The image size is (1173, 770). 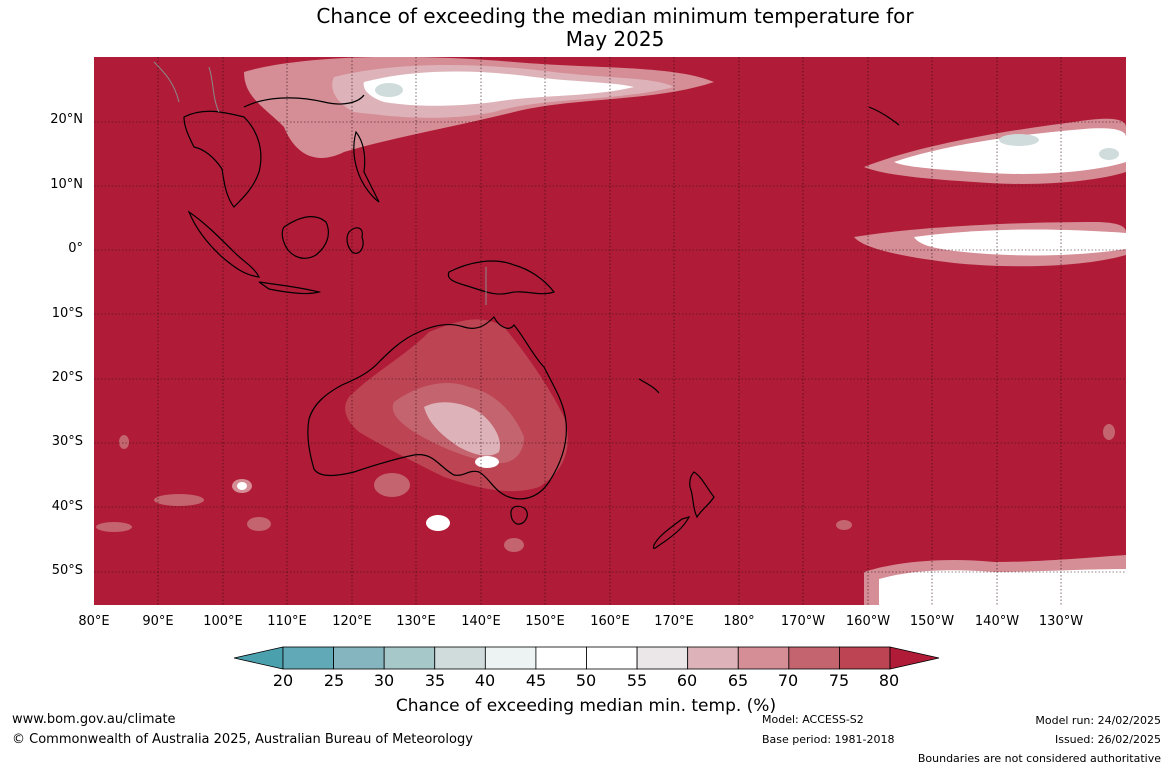 I want to click on colorbar-tick-50: 50, so click(x=586, y=680).